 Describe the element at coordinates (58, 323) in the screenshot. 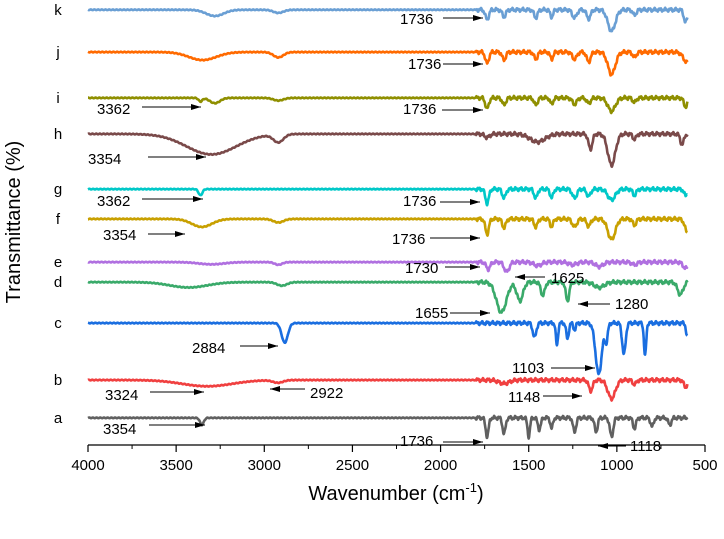

I see `series-label-c: c` at that location.